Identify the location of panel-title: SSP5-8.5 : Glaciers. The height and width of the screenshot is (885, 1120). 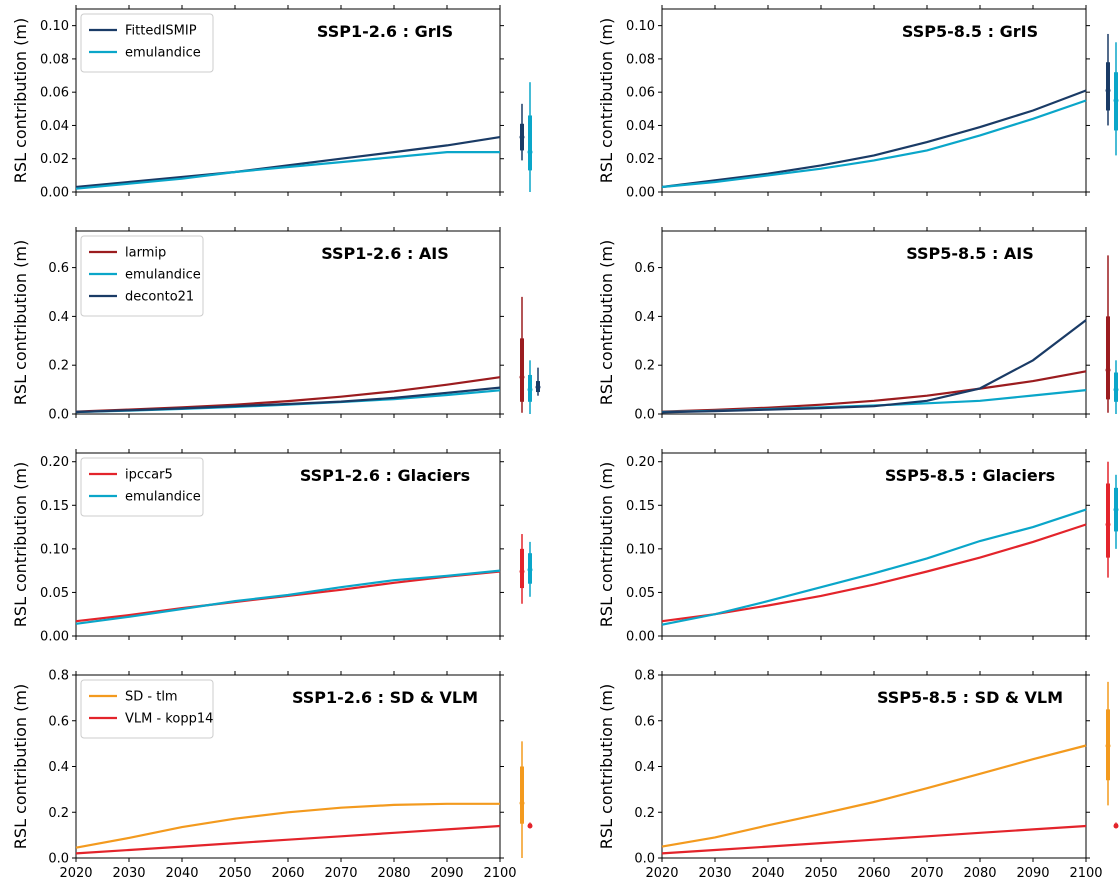
(970, 475).